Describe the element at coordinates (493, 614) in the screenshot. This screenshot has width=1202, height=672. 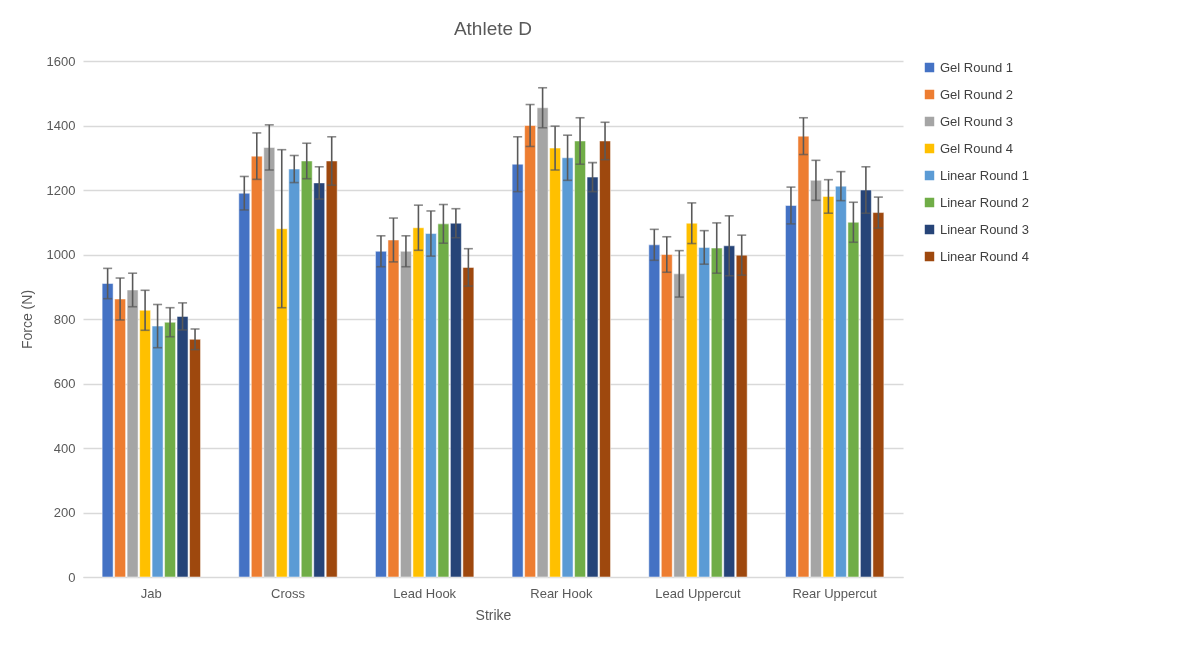
I see `x-axis-title: Strike` at that location.